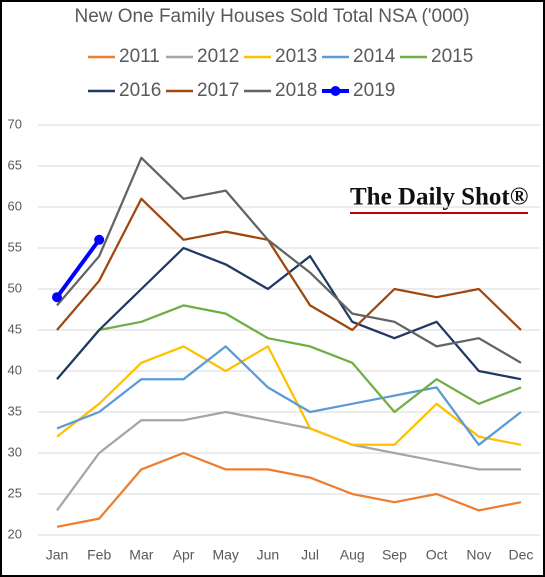  Describe the element at coordinates (140, 90) in the screenshot. I see `legend-label: 2016` at that location.